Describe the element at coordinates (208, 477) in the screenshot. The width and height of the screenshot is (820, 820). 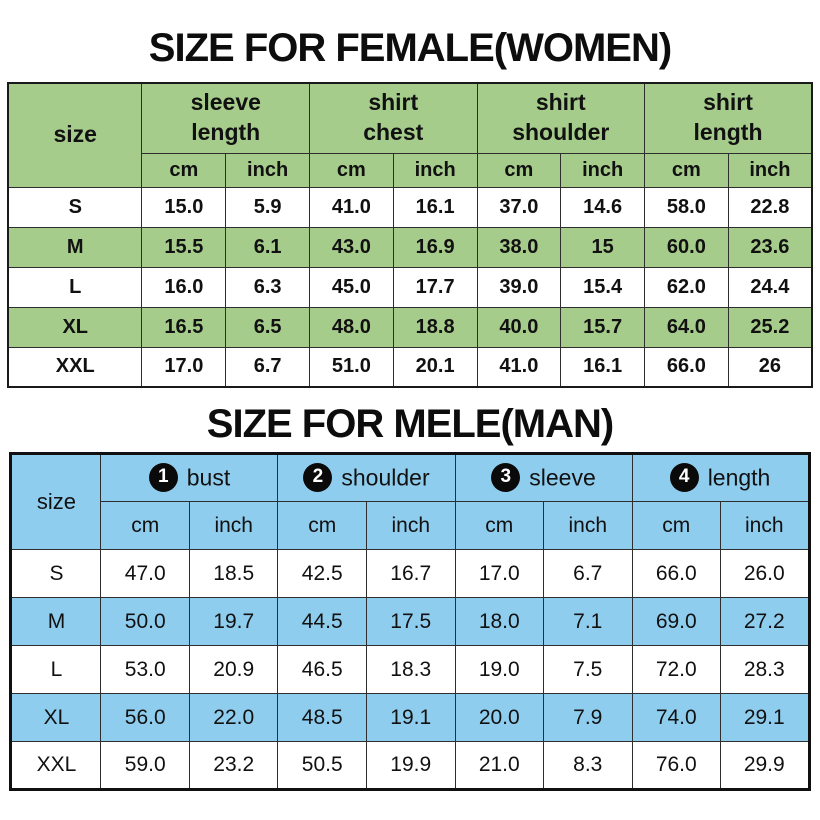
I see `group-label: bust` at that location.